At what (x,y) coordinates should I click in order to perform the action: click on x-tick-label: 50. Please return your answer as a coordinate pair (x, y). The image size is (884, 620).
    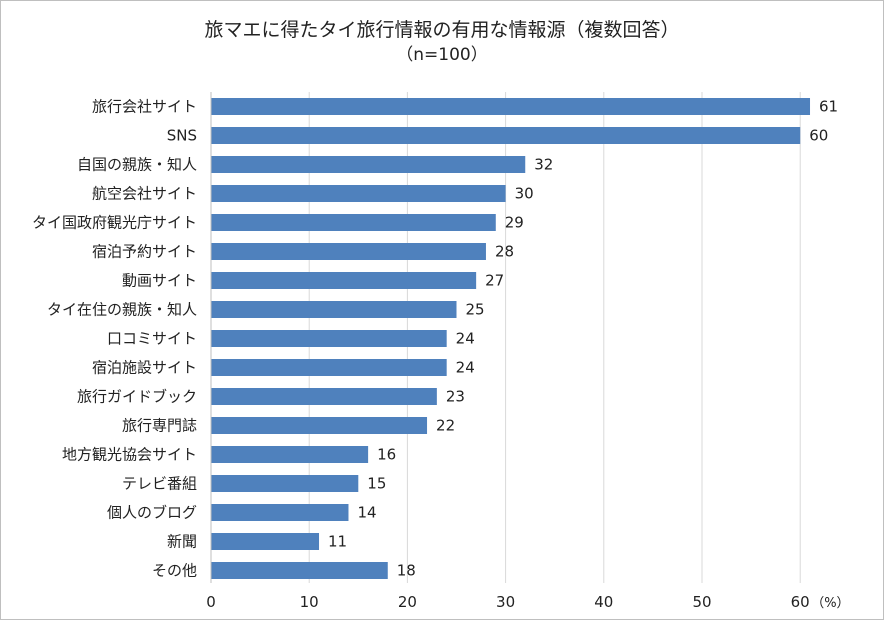
    Looking at the image, I should click on (701, 602).